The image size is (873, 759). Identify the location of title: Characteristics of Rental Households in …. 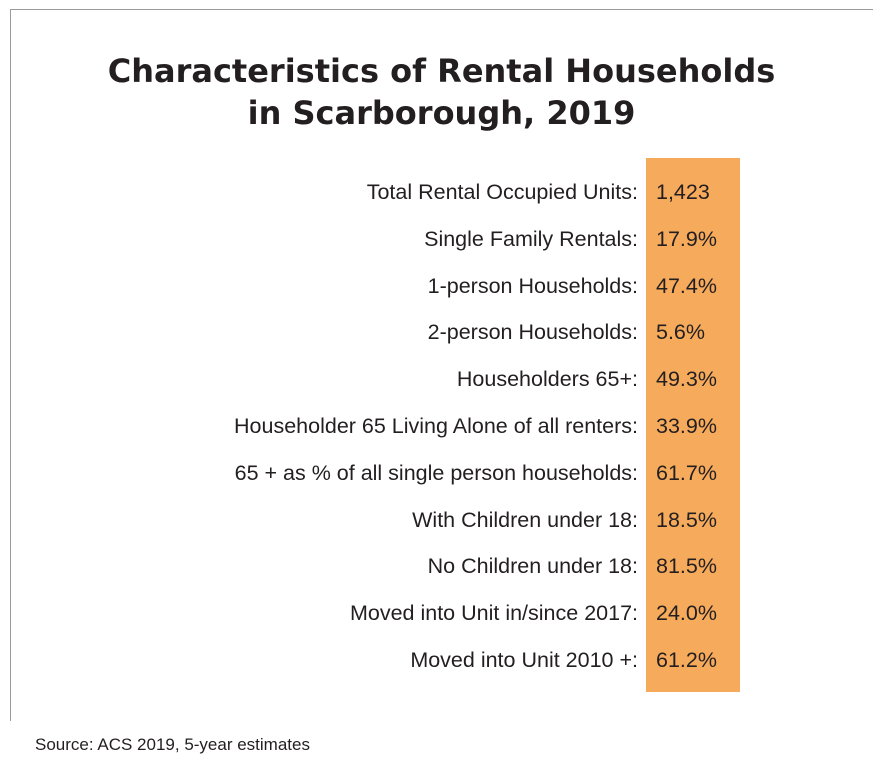
(441, 92).